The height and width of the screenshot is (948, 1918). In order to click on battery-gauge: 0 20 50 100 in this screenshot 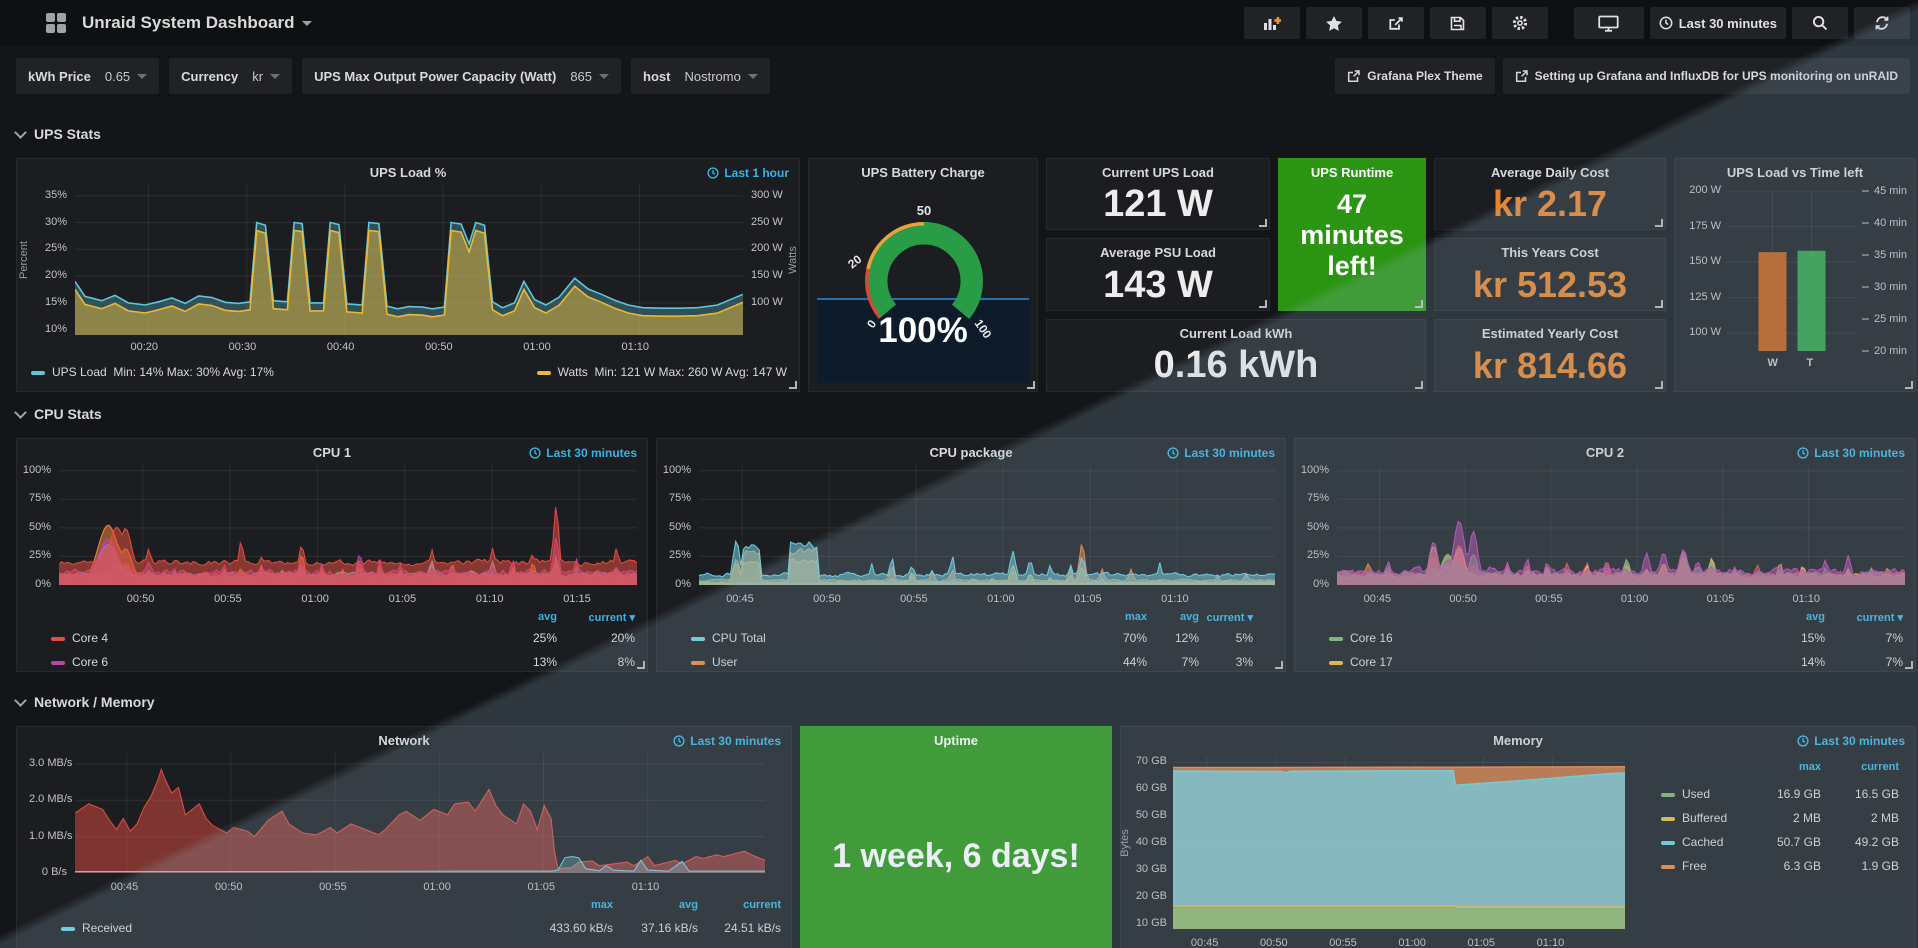, I will do `click(924, 274)`.